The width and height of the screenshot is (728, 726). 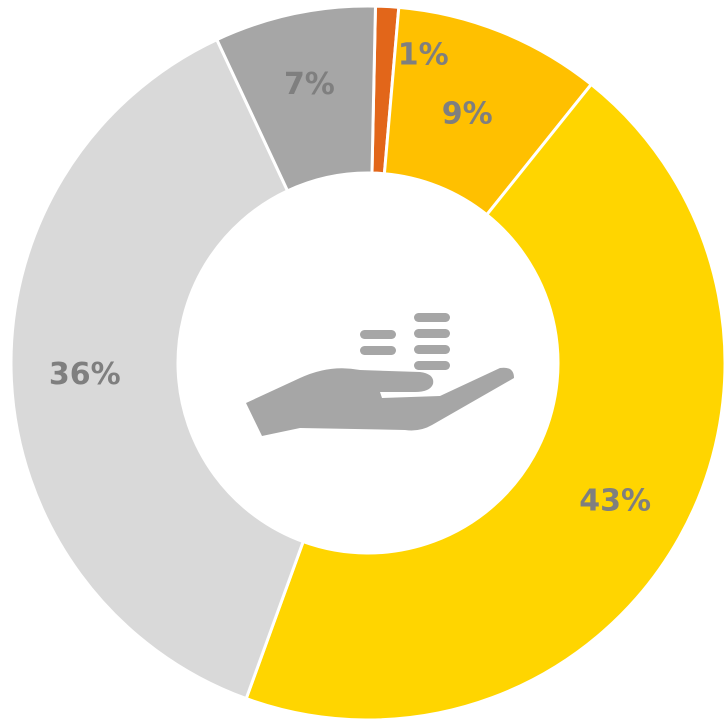 I want to click on hand-coins-icon, so click(x=380, y=374).